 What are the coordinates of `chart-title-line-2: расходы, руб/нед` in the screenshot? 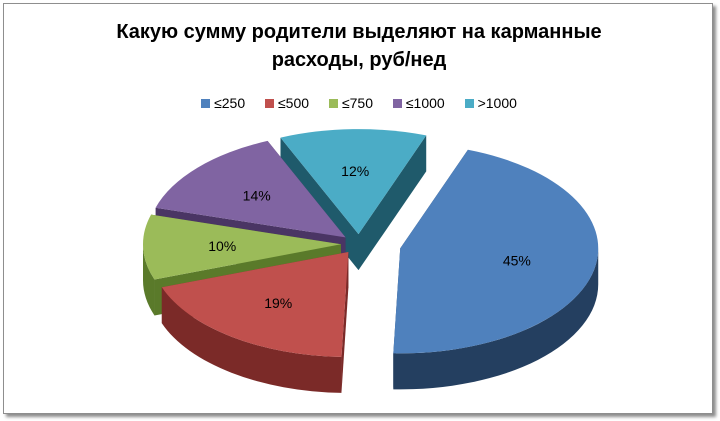 It's located at (359, 60).